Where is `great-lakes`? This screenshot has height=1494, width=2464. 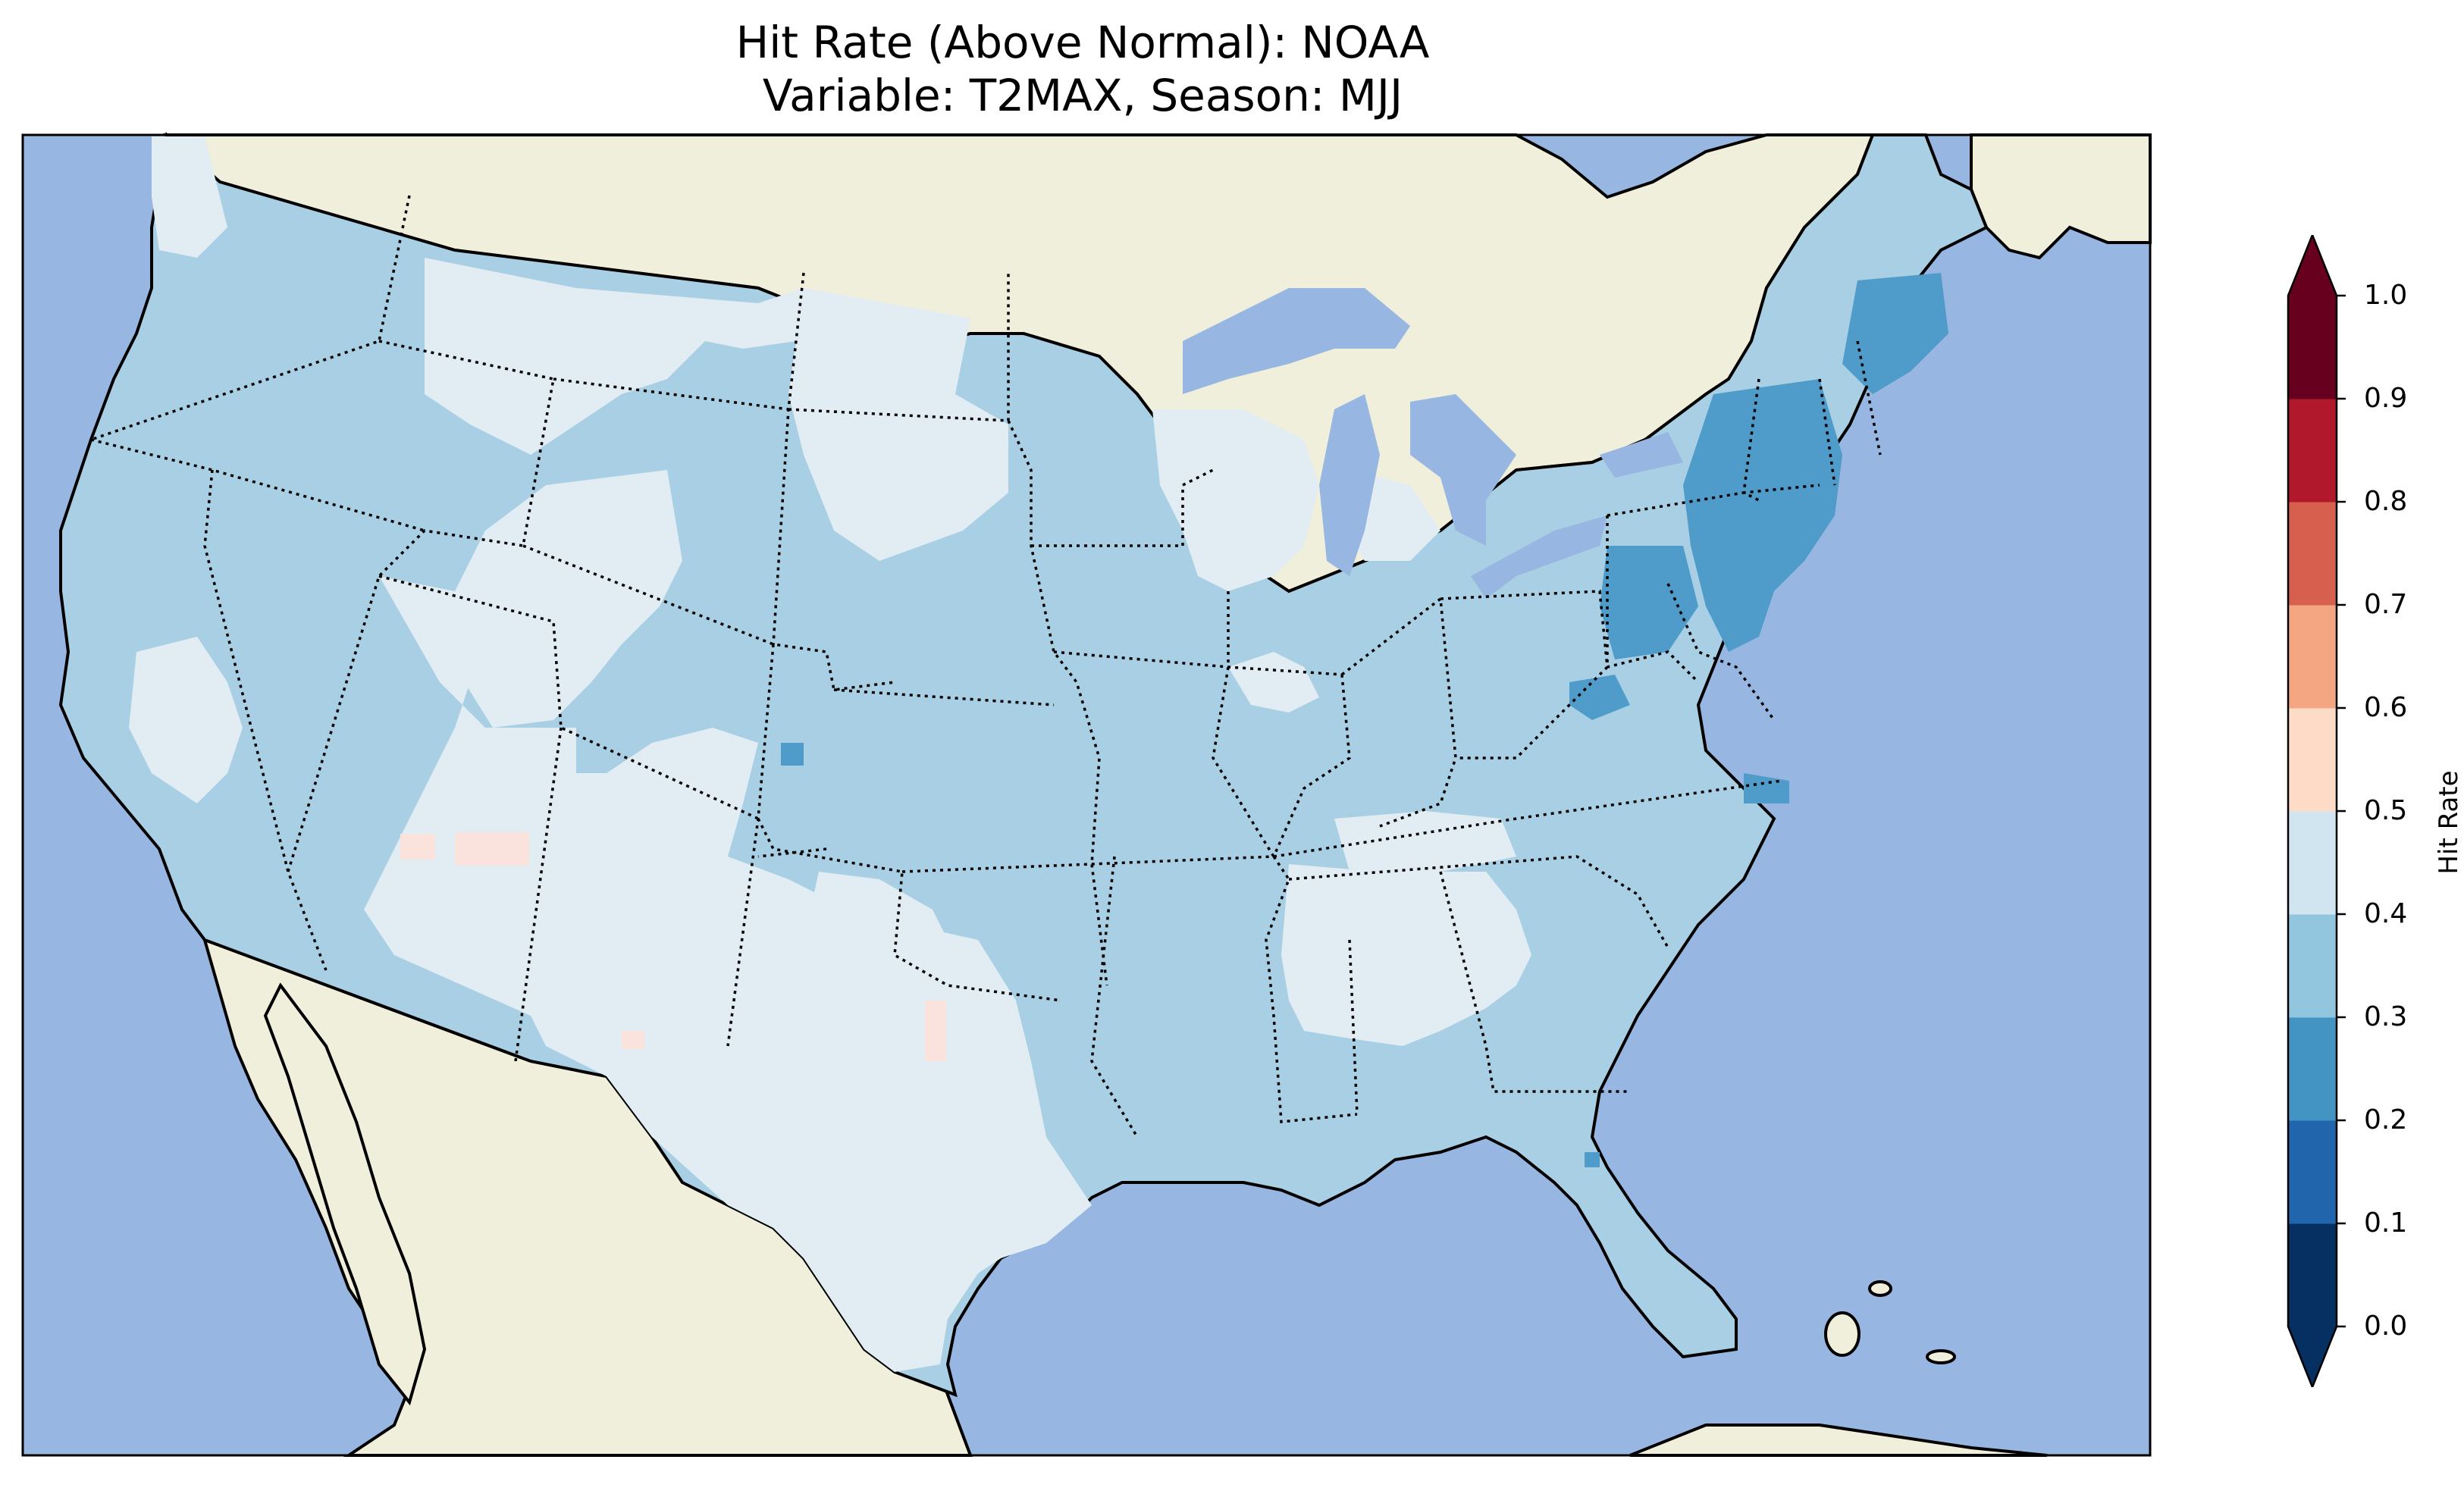 great-lakes is located at coordinates (1433, 443).